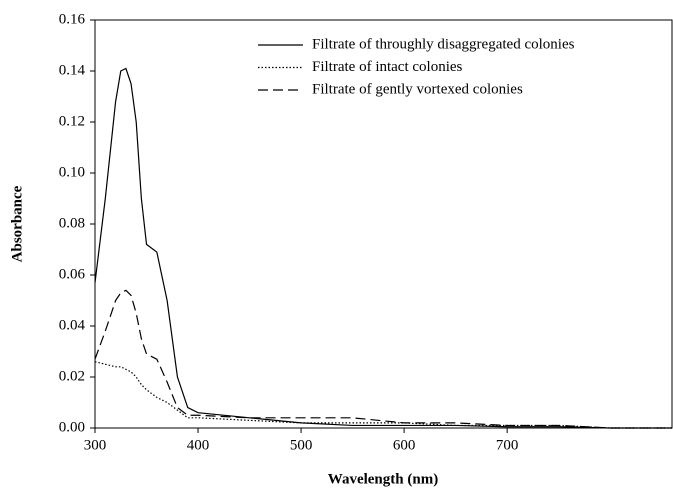  What do you see at coordinates (507, 445) in the screenshot?
I see `x-tick-label: 700` at bounding box center [507, 445].